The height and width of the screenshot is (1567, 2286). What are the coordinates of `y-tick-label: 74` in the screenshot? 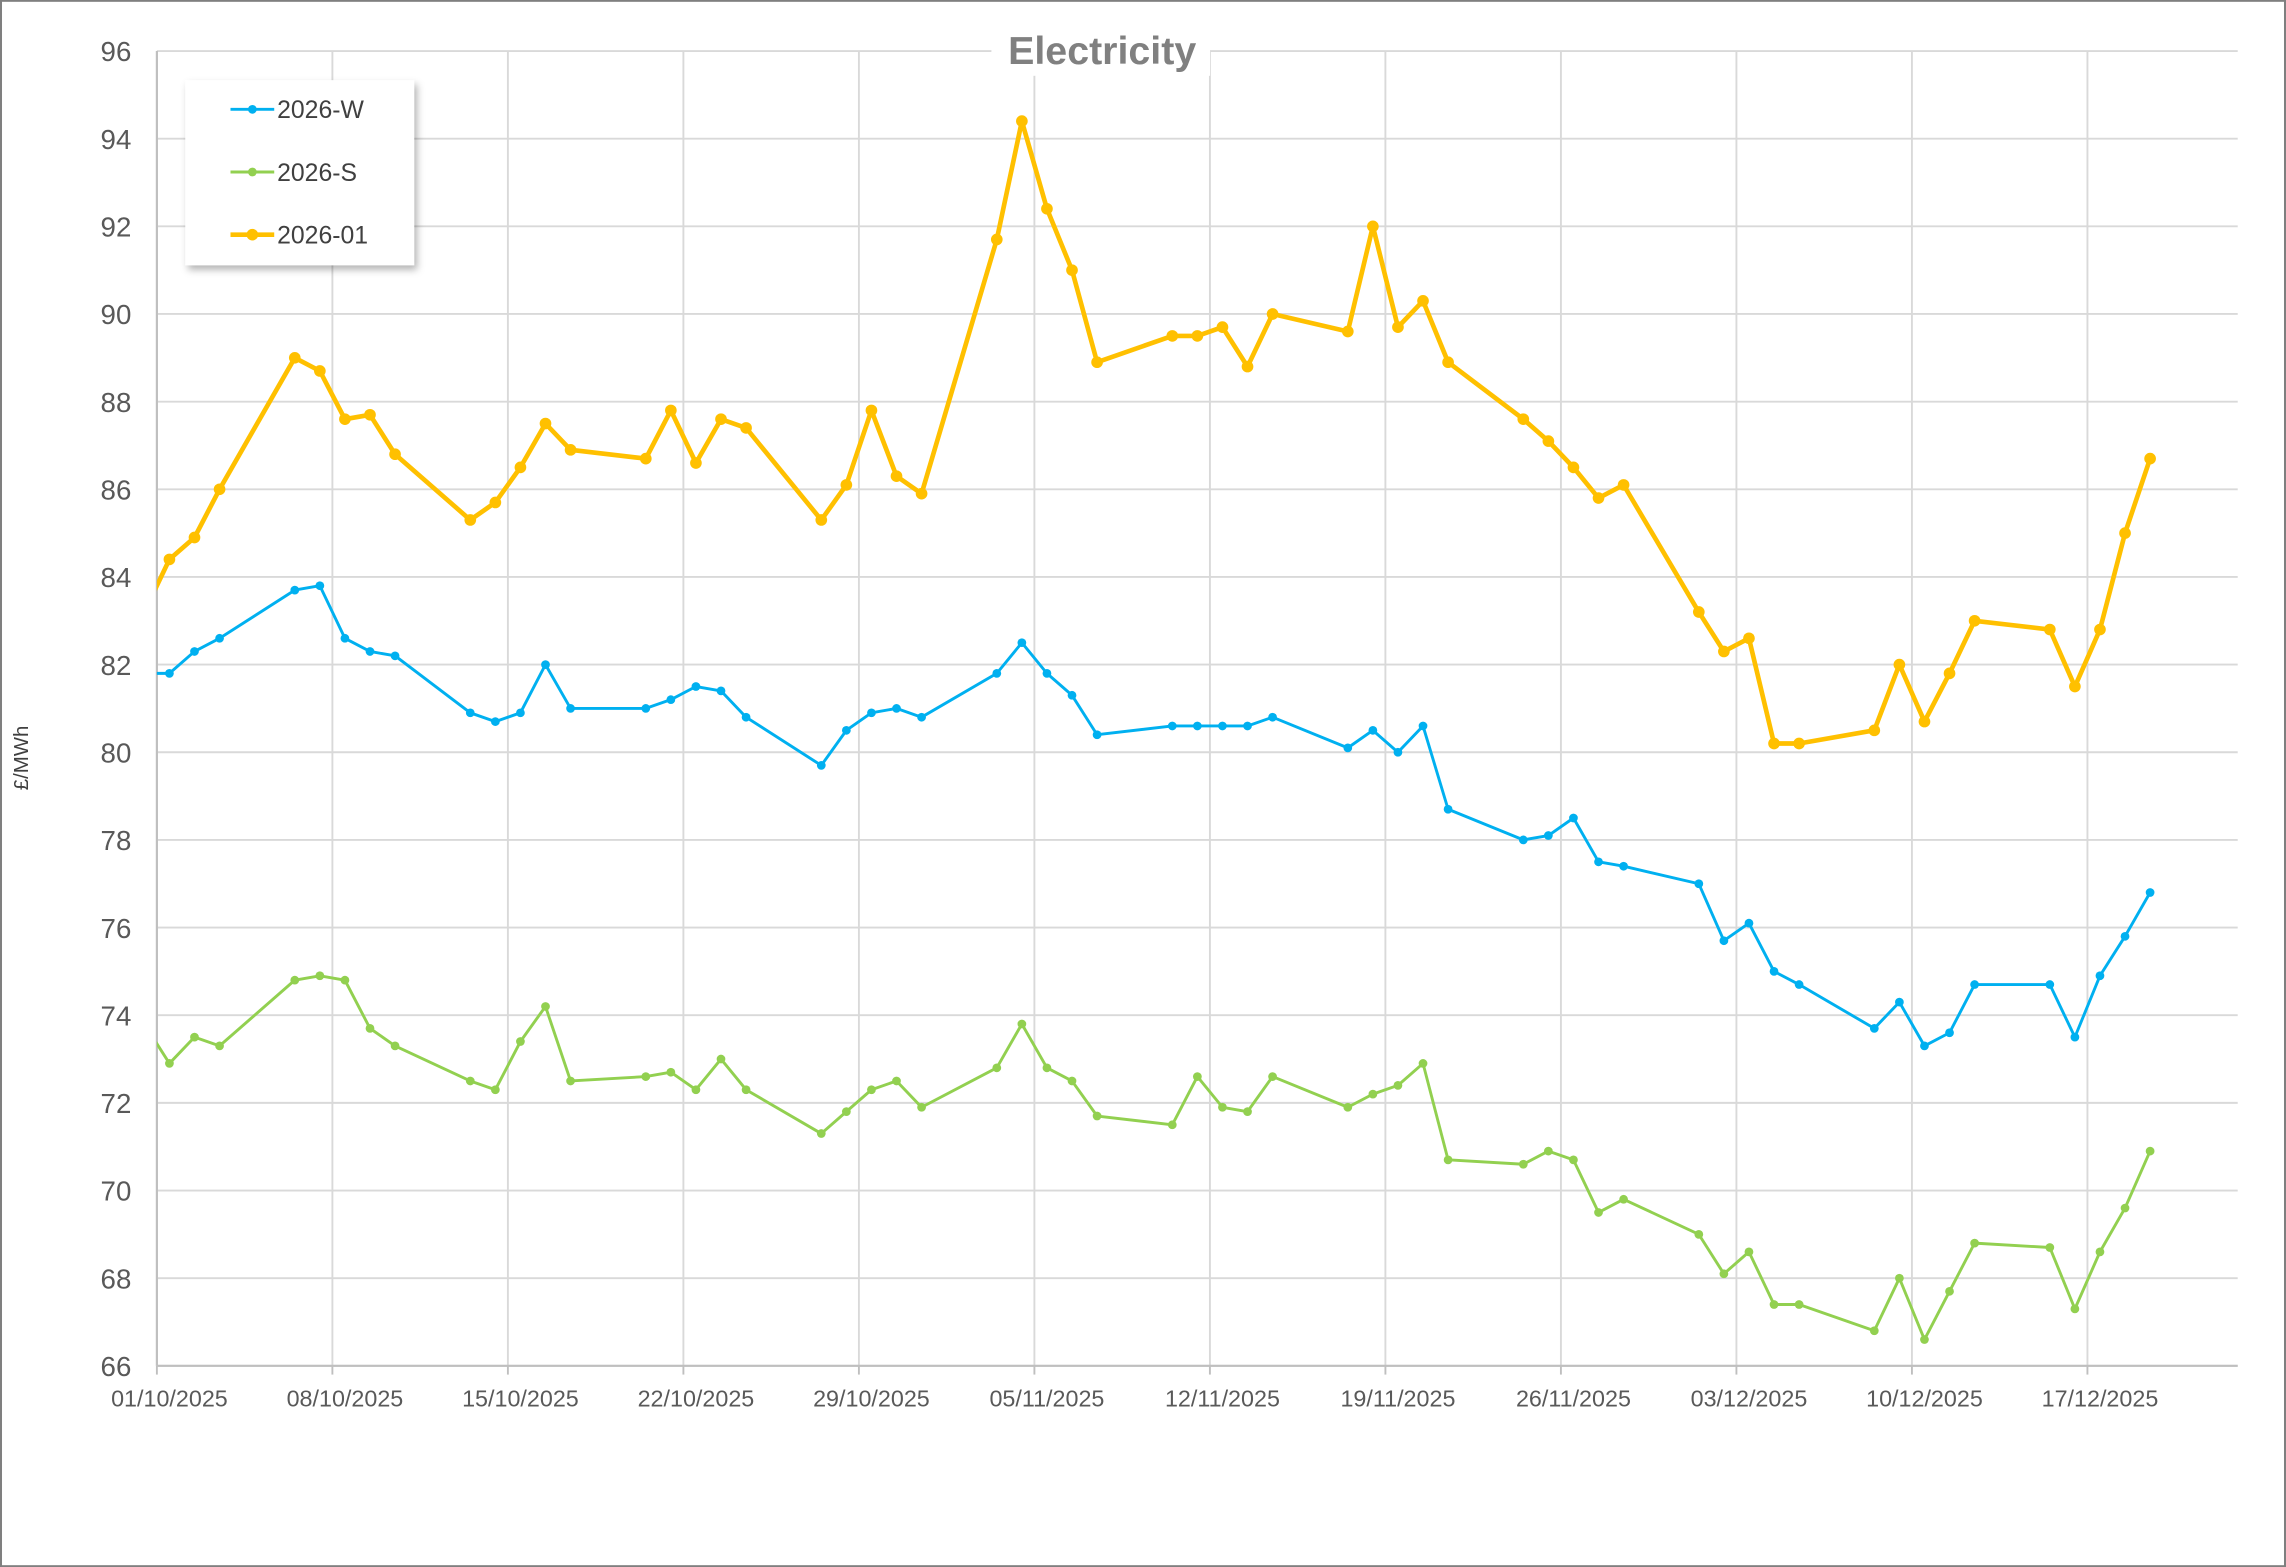 It's located at (116, 1015).